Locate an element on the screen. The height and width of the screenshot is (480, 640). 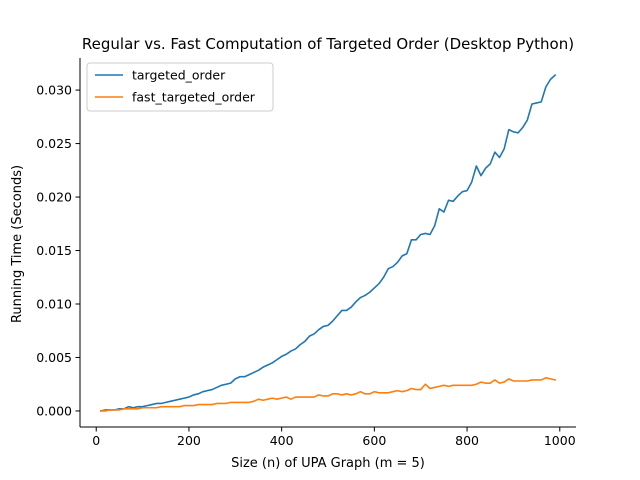
x-tick-label: 200 is located at coordinates (189, 440).